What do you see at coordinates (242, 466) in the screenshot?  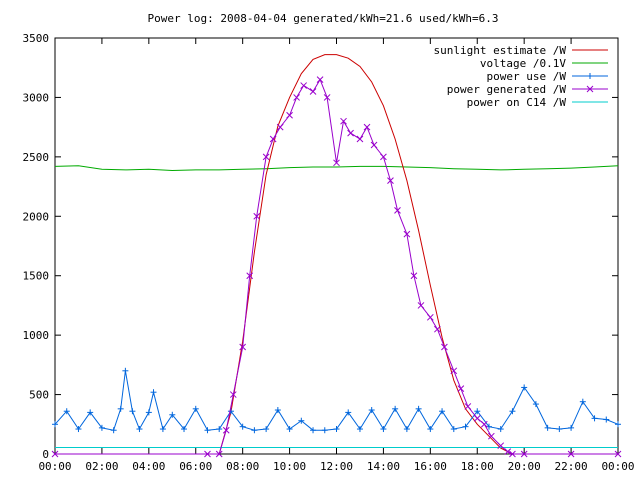 I see `x-tick-label: 08:00` at bounding box center [242, 466].